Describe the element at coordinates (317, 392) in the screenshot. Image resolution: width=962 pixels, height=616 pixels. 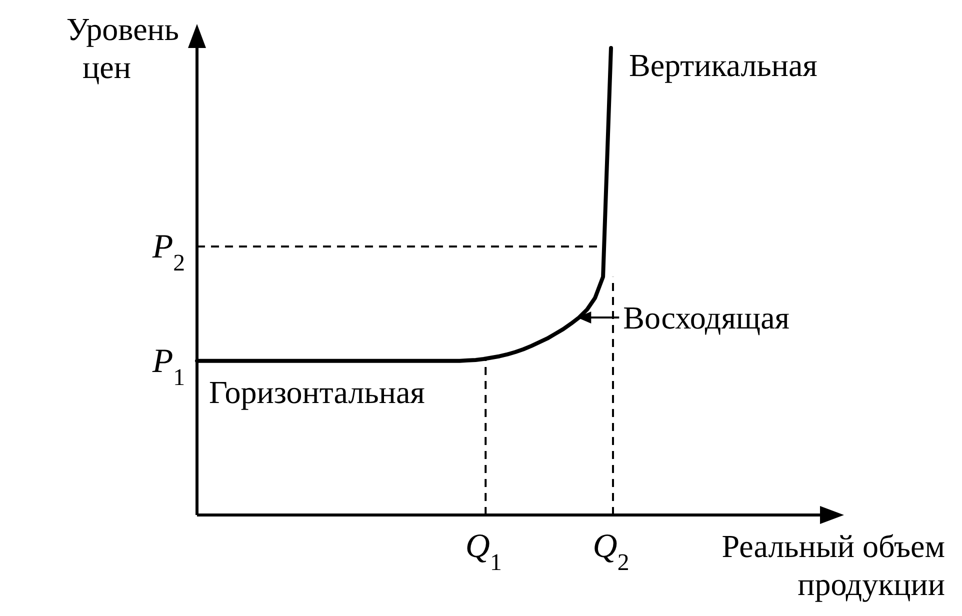
I see `annotation: Горизонтальная` at that location.